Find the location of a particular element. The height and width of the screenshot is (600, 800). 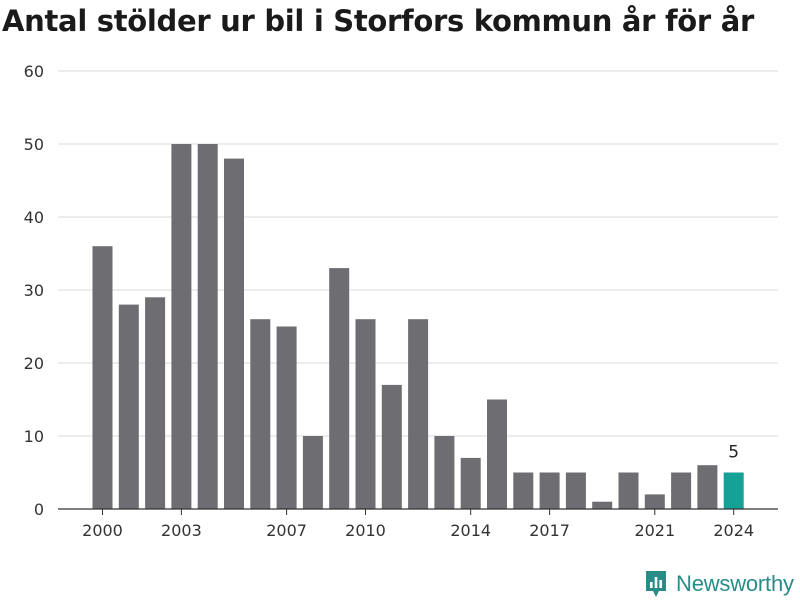

data-label: 5 is located at coordinates (733, 453).